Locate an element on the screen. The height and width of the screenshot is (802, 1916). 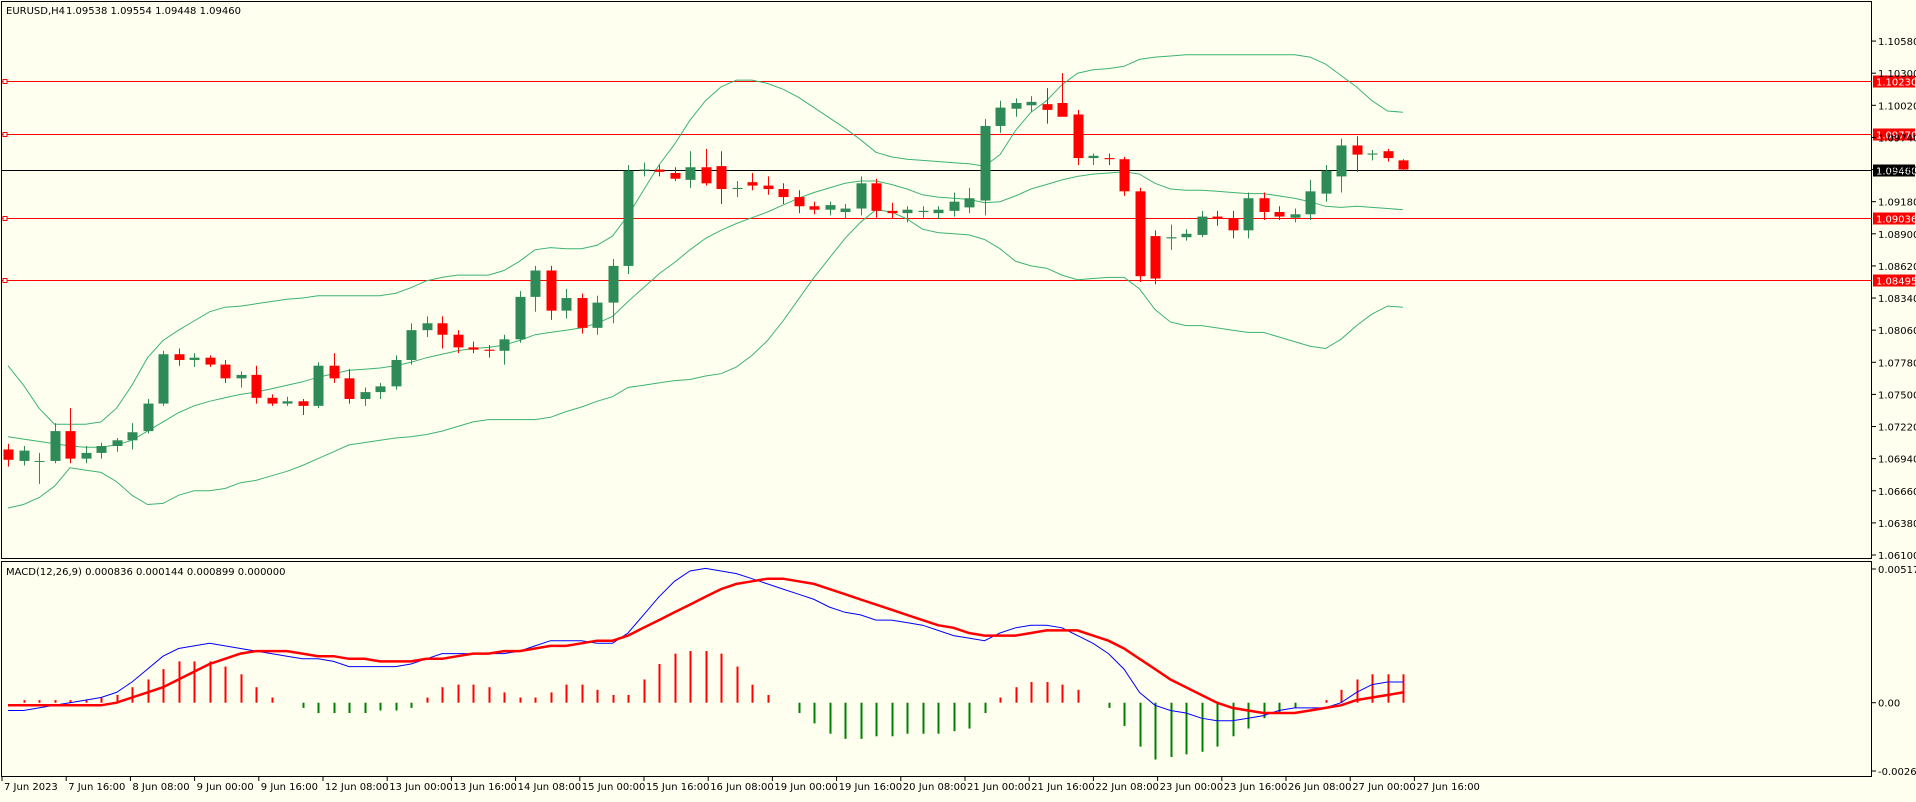
time-axis-label: 19 Jun 00:00 is located at coordinates (806, 787).